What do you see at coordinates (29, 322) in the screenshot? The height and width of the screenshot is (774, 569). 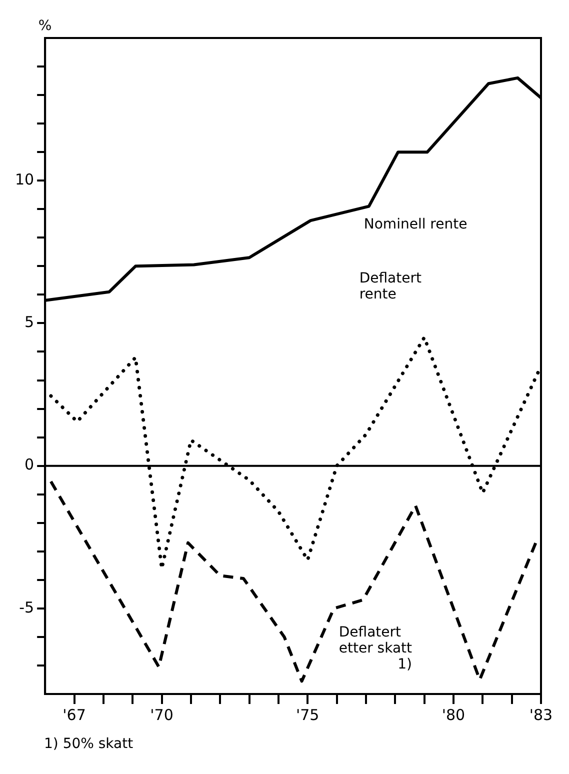 I see `y-tick-label: 5` at bounding box center [29, 322].